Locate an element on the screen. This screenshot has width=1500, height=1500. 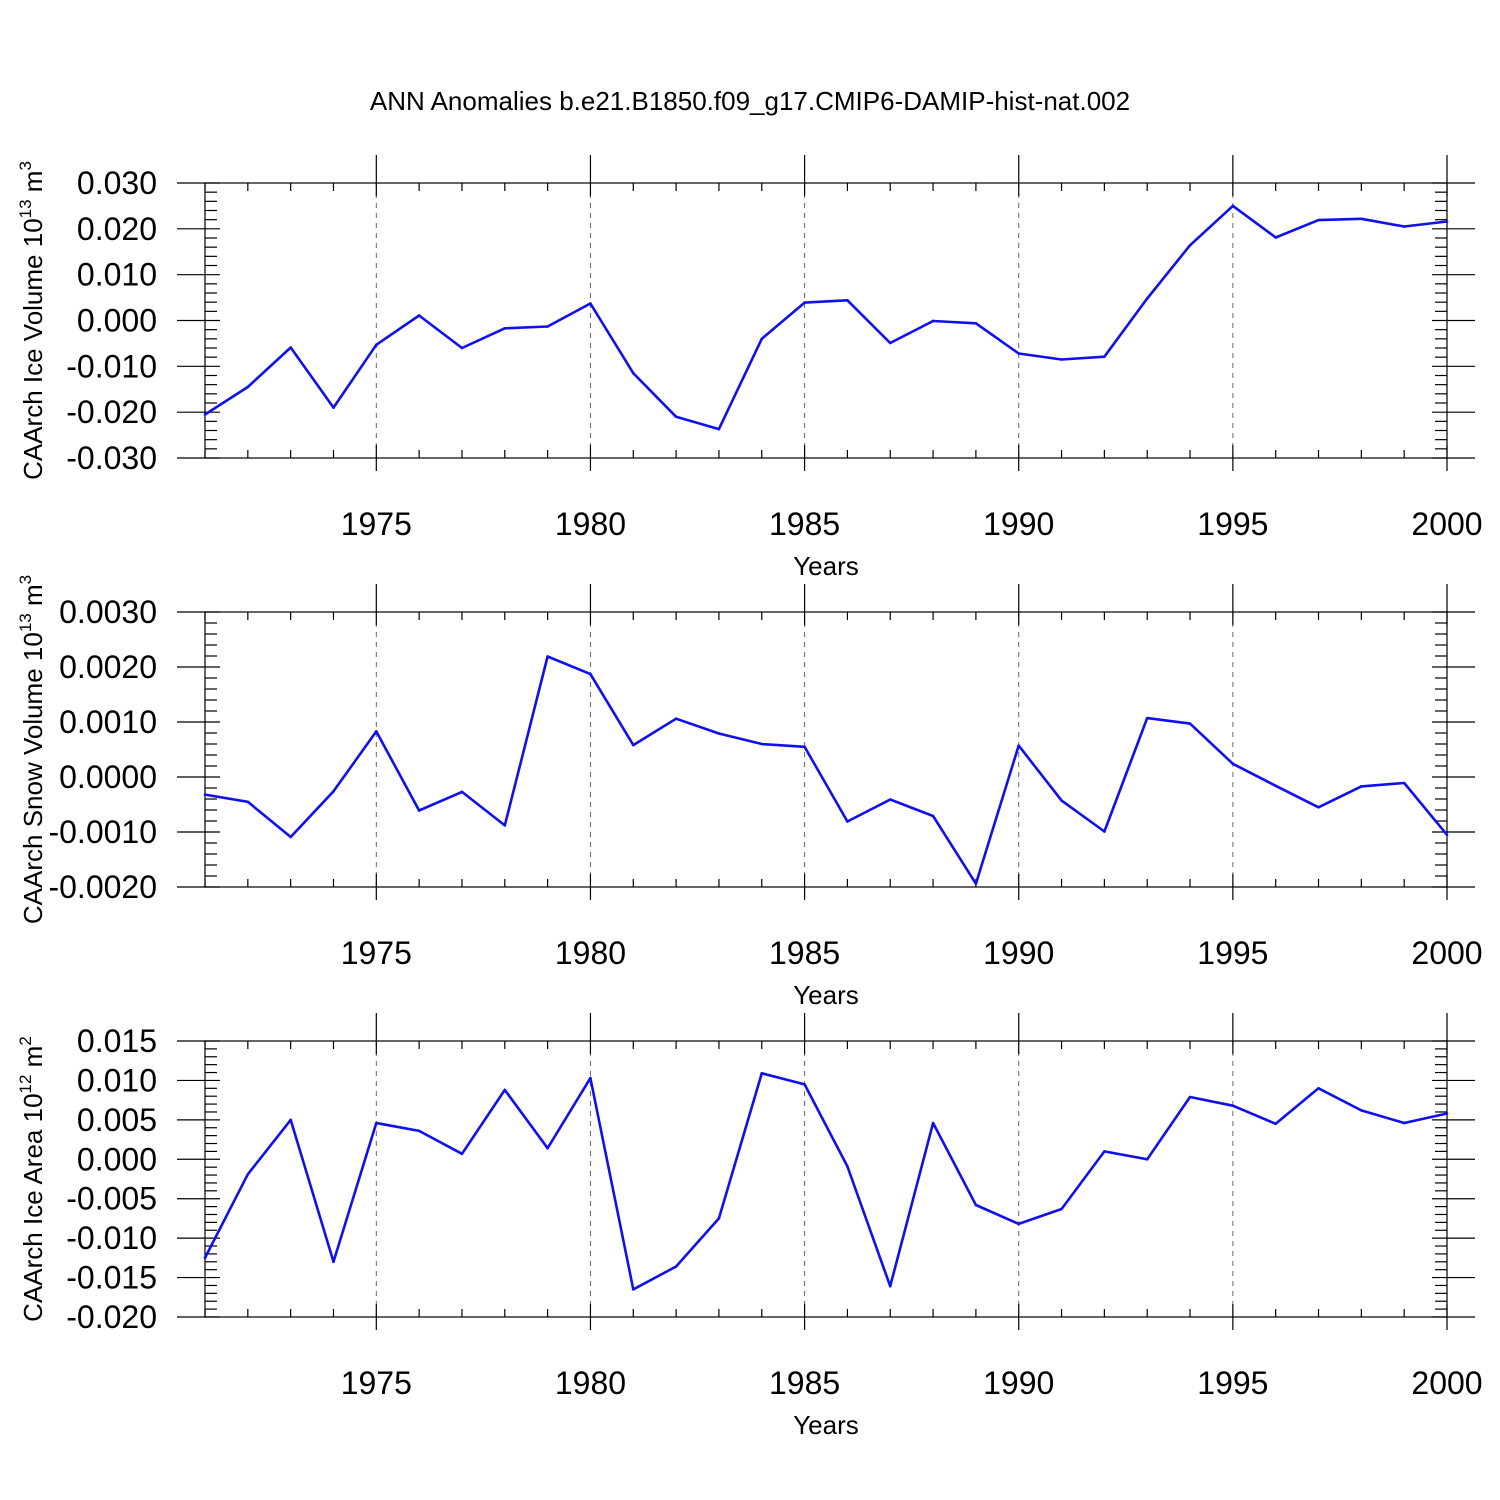
y-axis-label: CAArch Snow Volume 1013 m3 is located at coordinates (32, 749).